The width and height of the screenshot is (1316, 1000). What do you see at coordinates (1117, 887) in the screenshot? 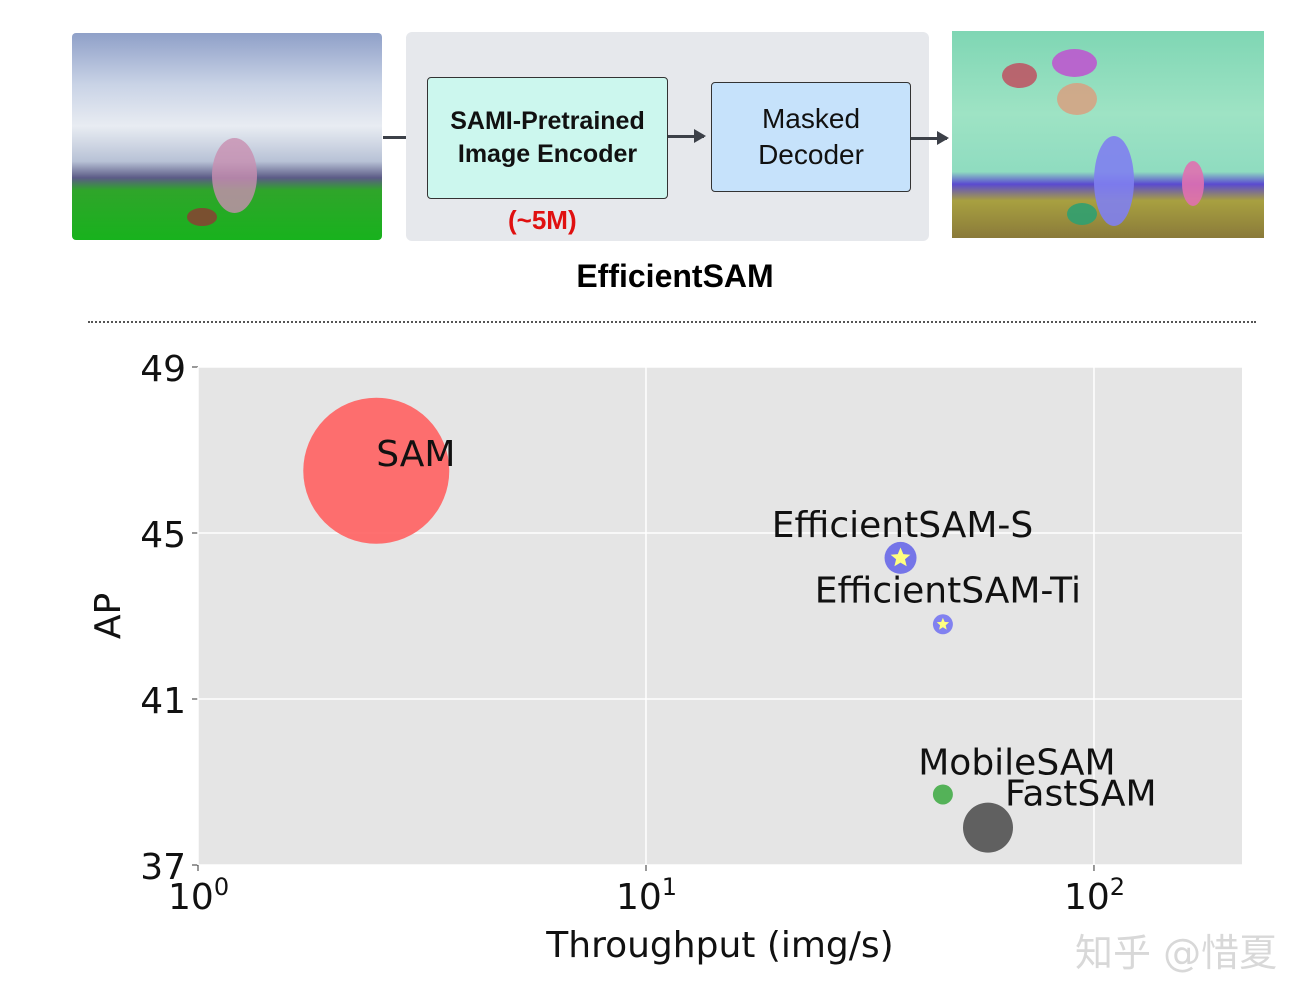
I see `x-tick-exponent: 2` at bounding box center [1117, 887].